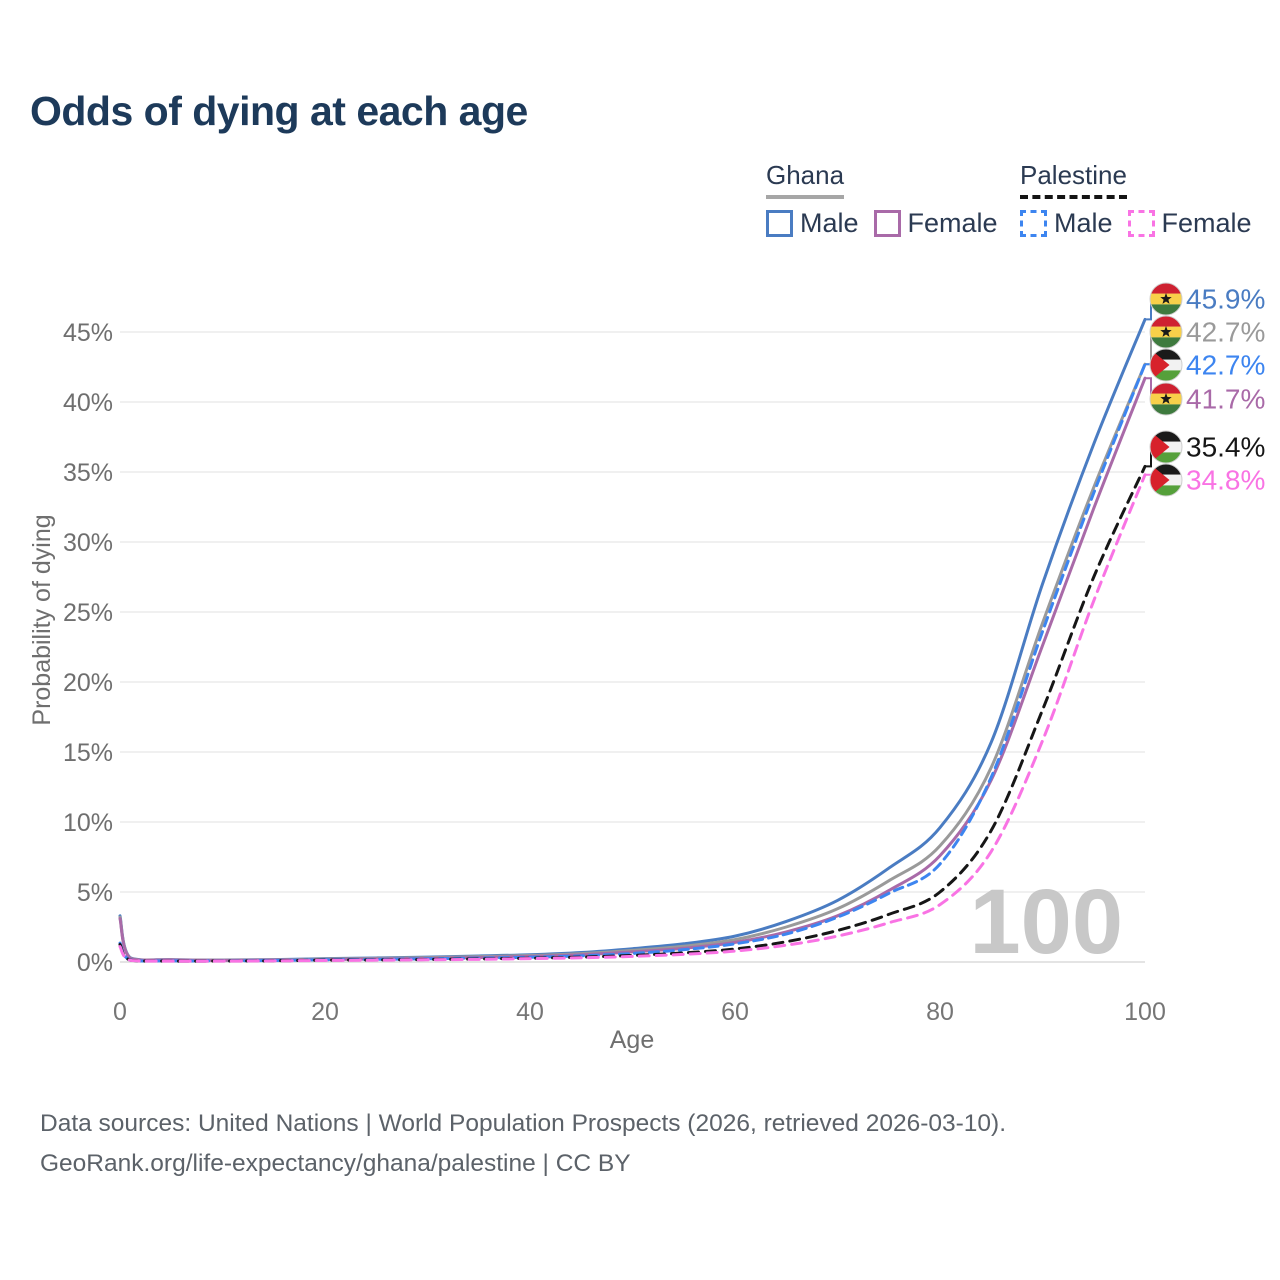 This screenshot has height=1280, width=1280. What do you see at coordinates (88, 333) in the screenshot?
I see `y-tick-label: 45%` at bounding box center [88, 333].